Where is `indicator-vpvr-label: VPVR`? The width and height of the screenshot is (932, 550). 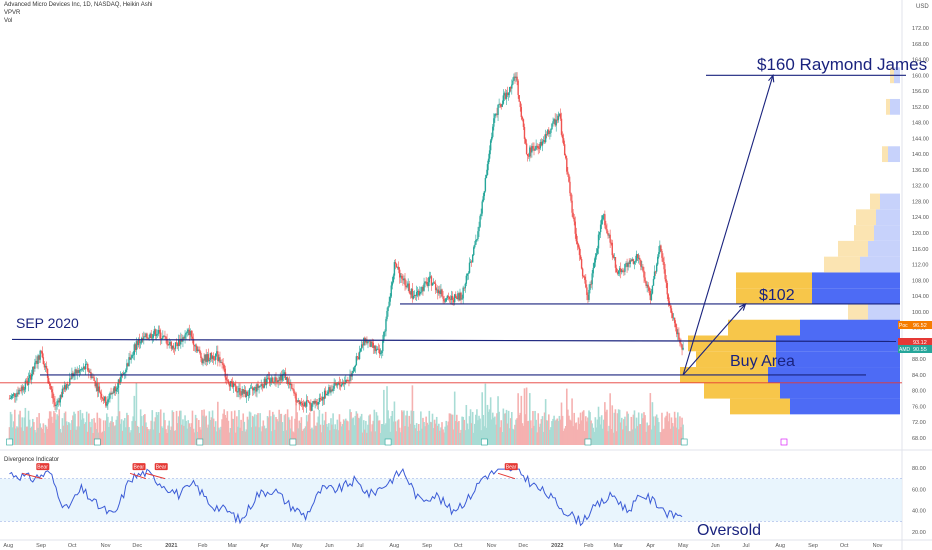
indicator-vpvr-label: VPVR is located at coordinates (12, 13).